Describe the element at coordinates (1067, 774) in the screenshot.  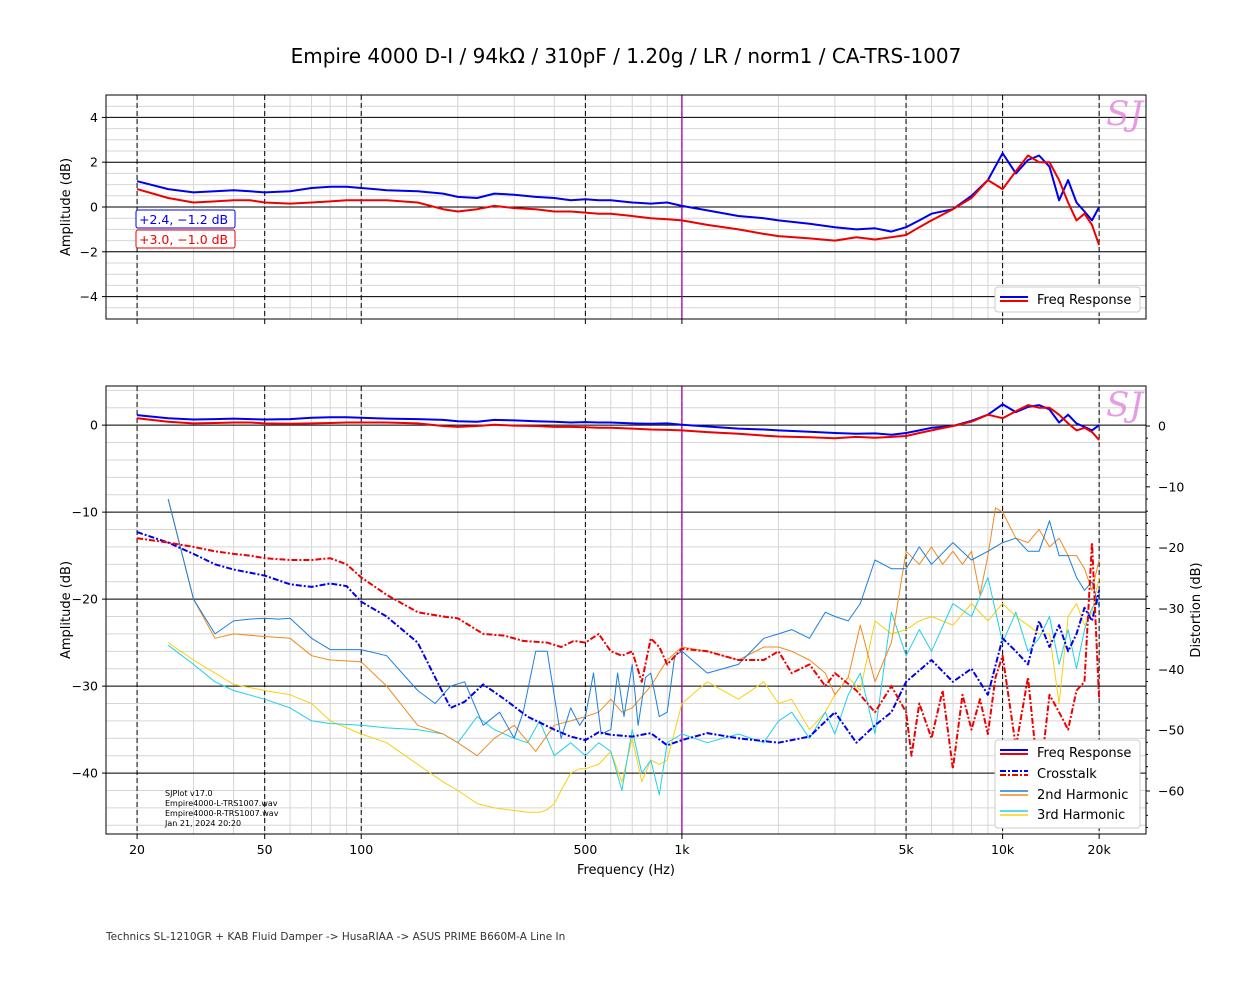
I see `legend-label-crosstalk: Crosstalk` at that location.